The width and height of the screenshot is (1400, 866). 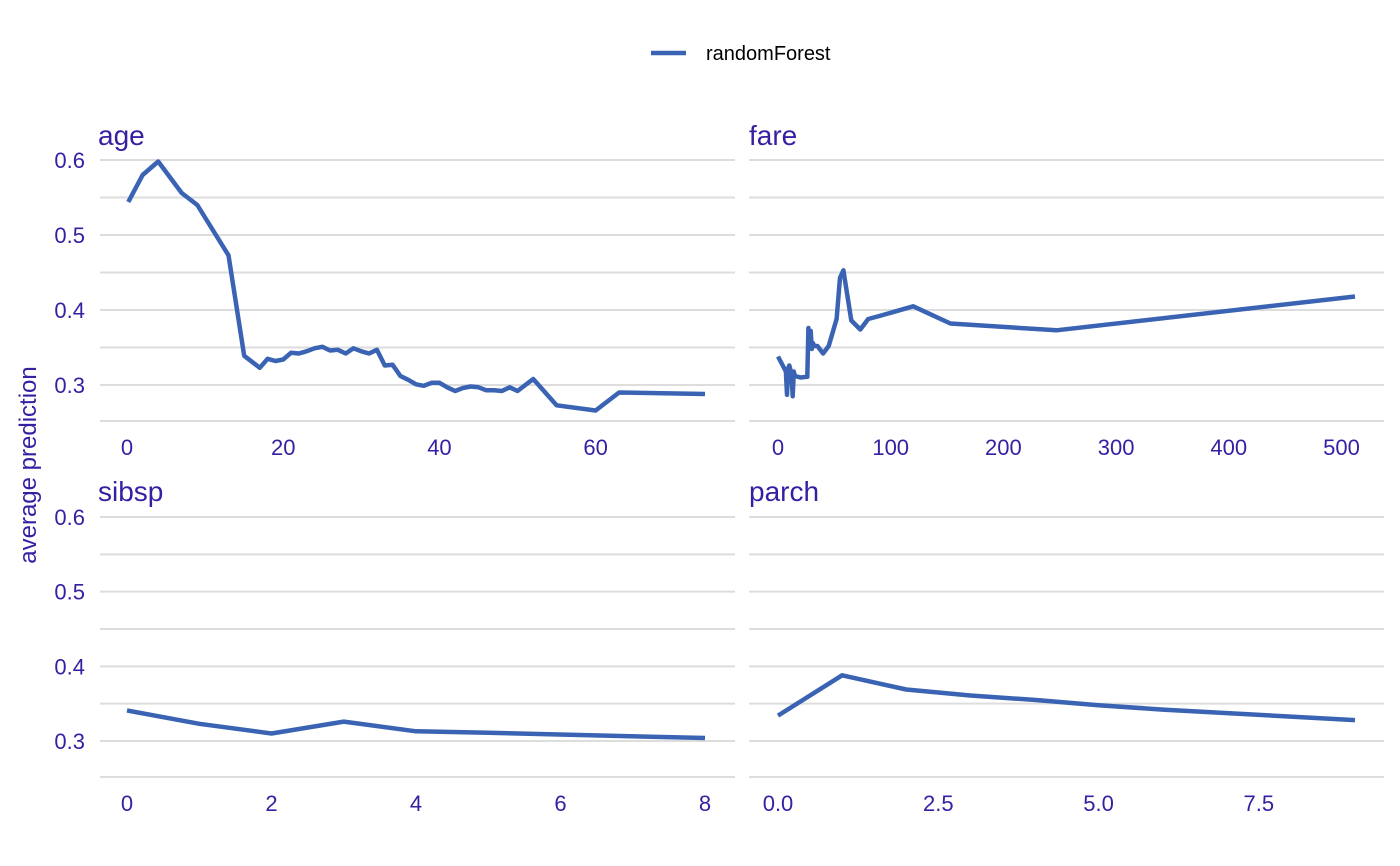 What do you see at coordinates (773, 135) in the screenshot?
I see `facet-title-fare: fare` at bounding box center [773, 135].